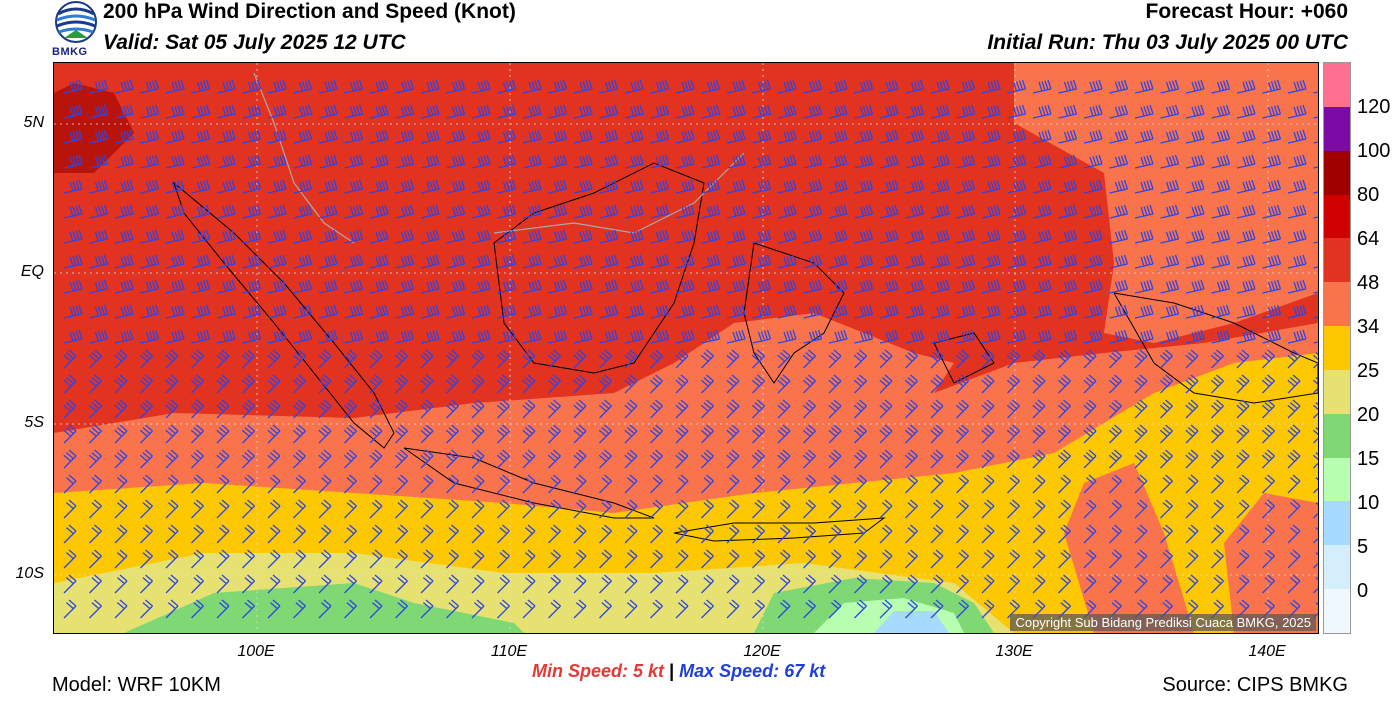 Image resolution: width=1400 pixels, height=709 pixels. Describe the element at coordinates (1255, 685) in the screenshot. I see `source-label: Source: CIPS BMKG` at that location.